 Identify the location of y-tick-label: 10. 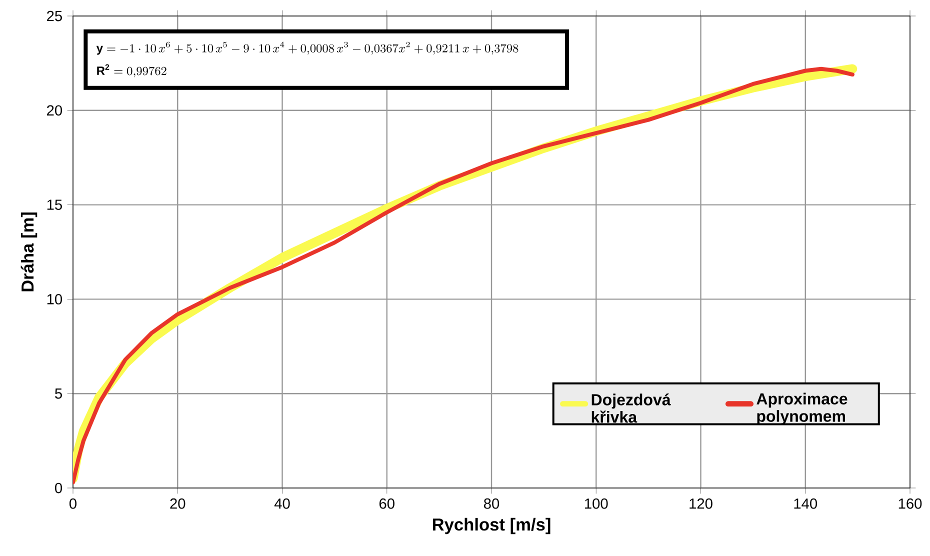
(54, 299).